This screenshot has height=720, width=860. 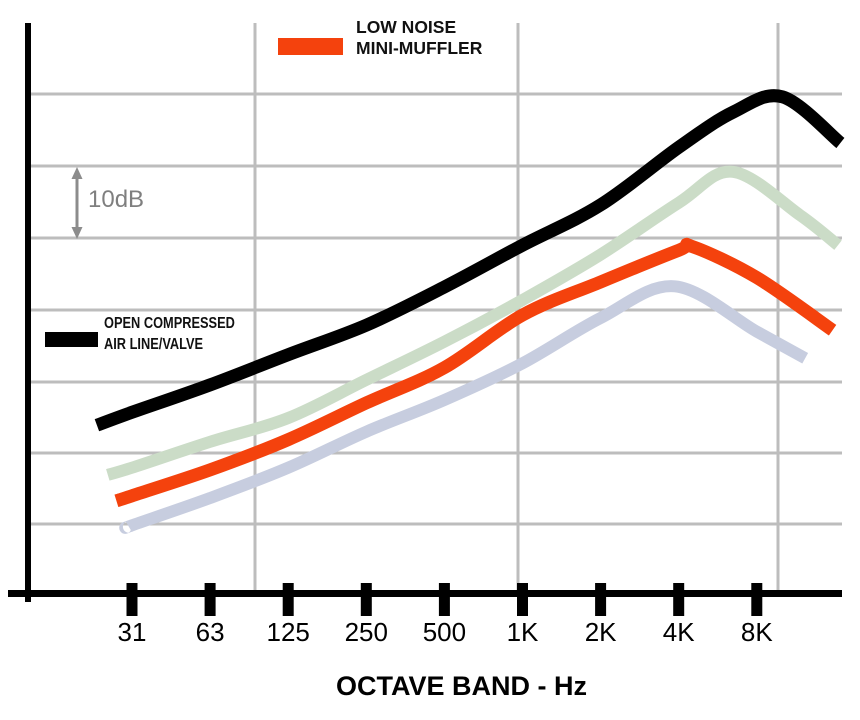 What do you see at coordinates (77, 173) in the screenshot?
I see `arrow-head-up` at bounding box center [77, 173].